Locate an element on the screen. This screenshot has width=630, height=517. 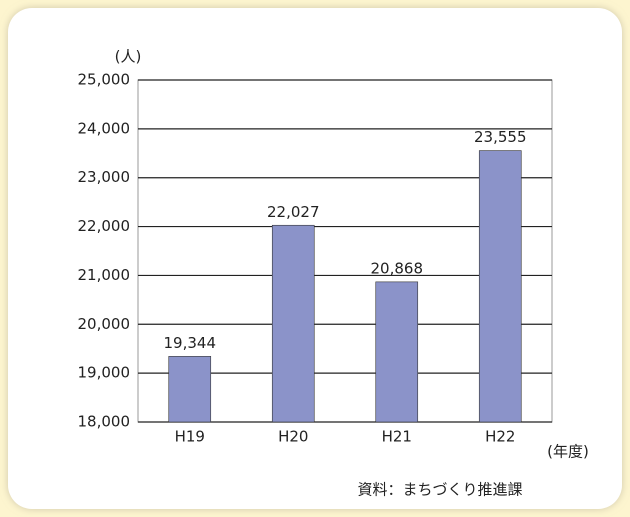
x-axis-label: (年度) is located at coordinates (568, 452).